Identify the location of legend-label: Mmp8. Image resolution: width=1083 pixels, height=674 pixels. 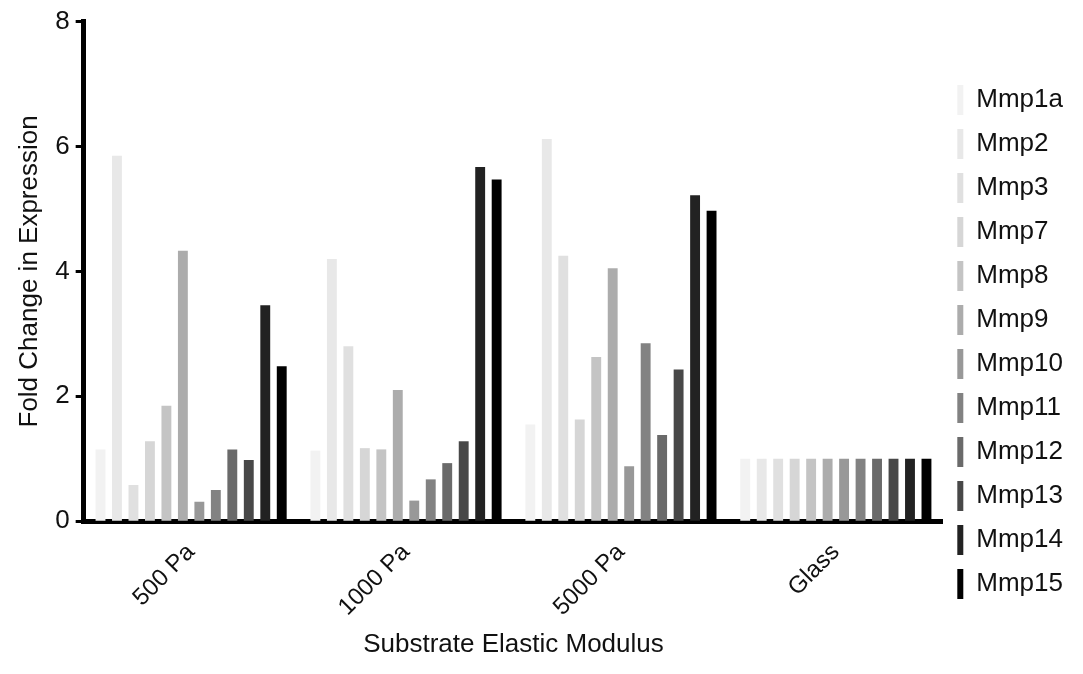
(1012, 274).